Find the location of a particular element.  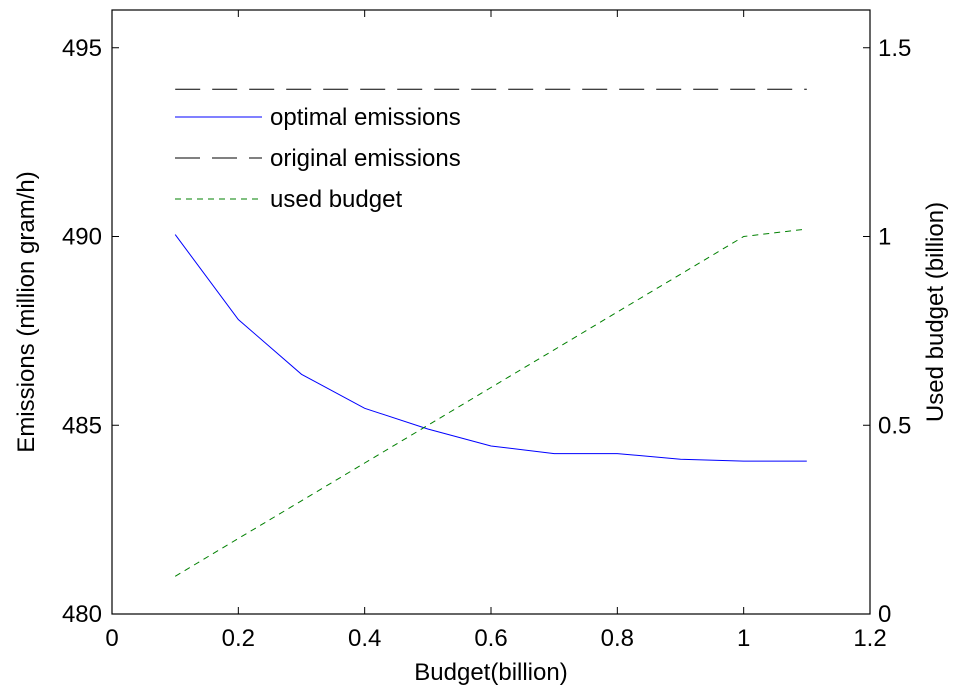

y-tick-label: 480 is located at coordinates (82, 614).